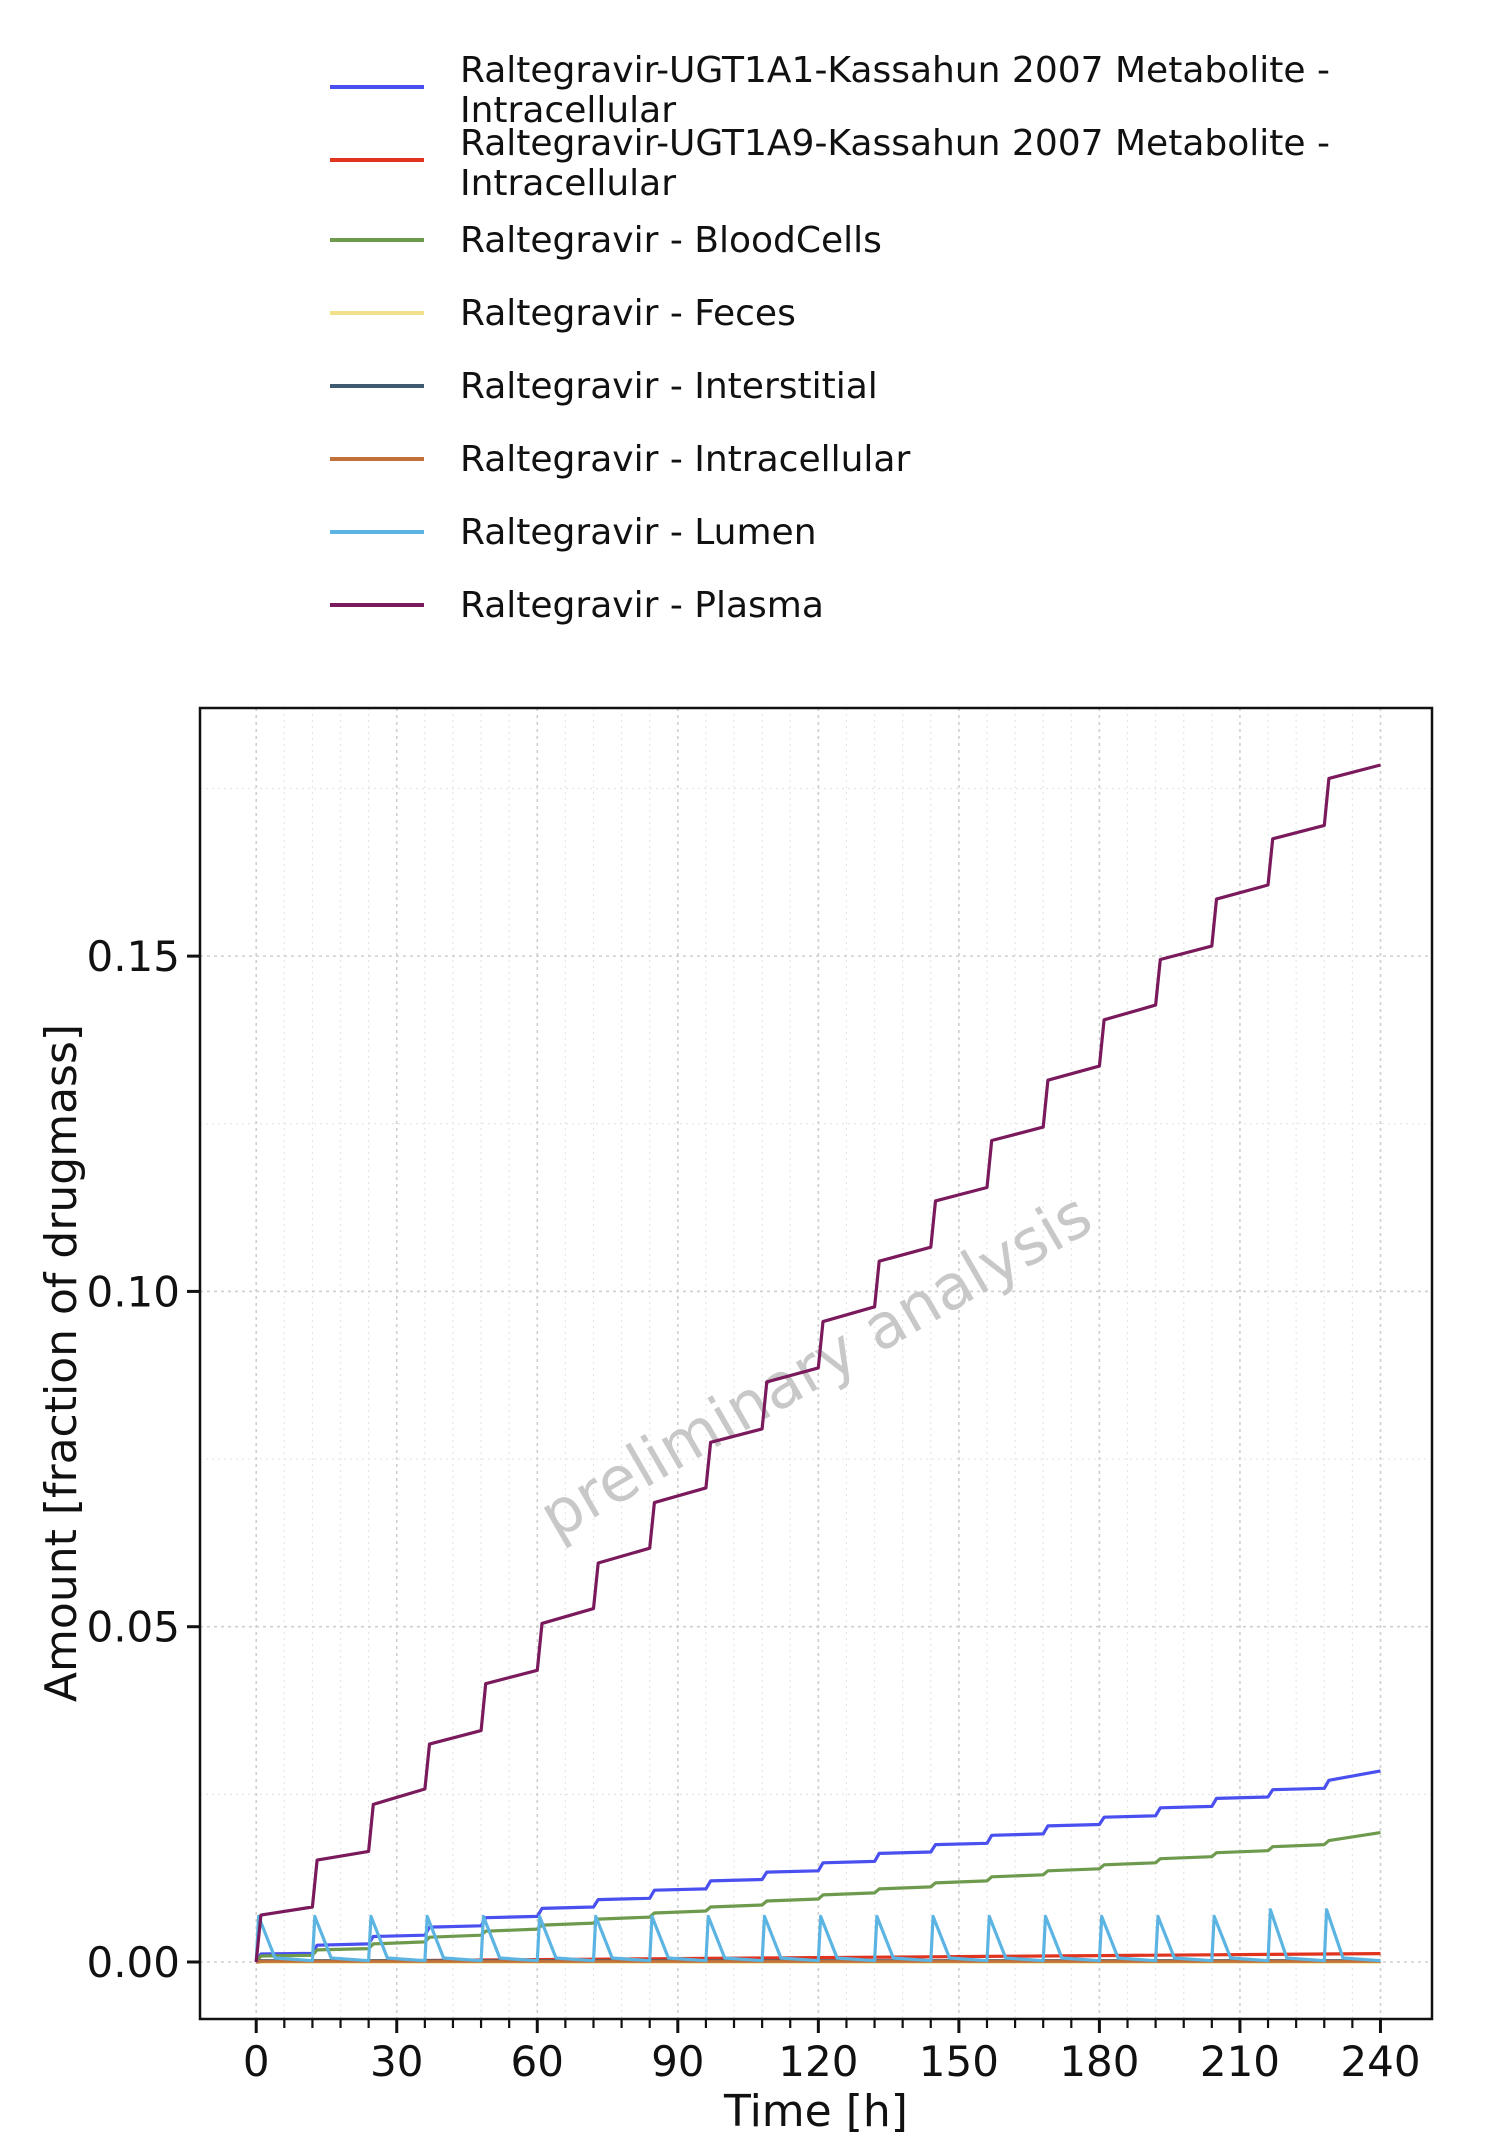  What do you see at coordinates (818, 2061) in the screenshot?
I see `x-tick-label: 120` at bounding box center [818, 2061].